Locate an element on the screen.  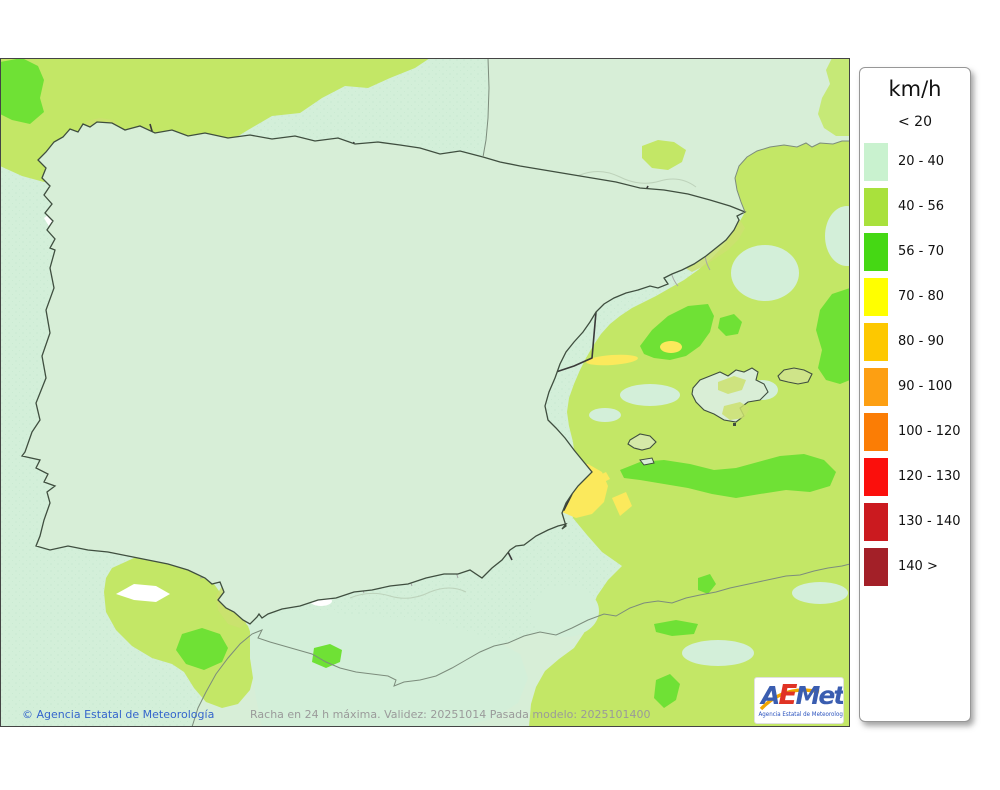
legend-label: 90 - 100 is located at coordinates (925, 386).